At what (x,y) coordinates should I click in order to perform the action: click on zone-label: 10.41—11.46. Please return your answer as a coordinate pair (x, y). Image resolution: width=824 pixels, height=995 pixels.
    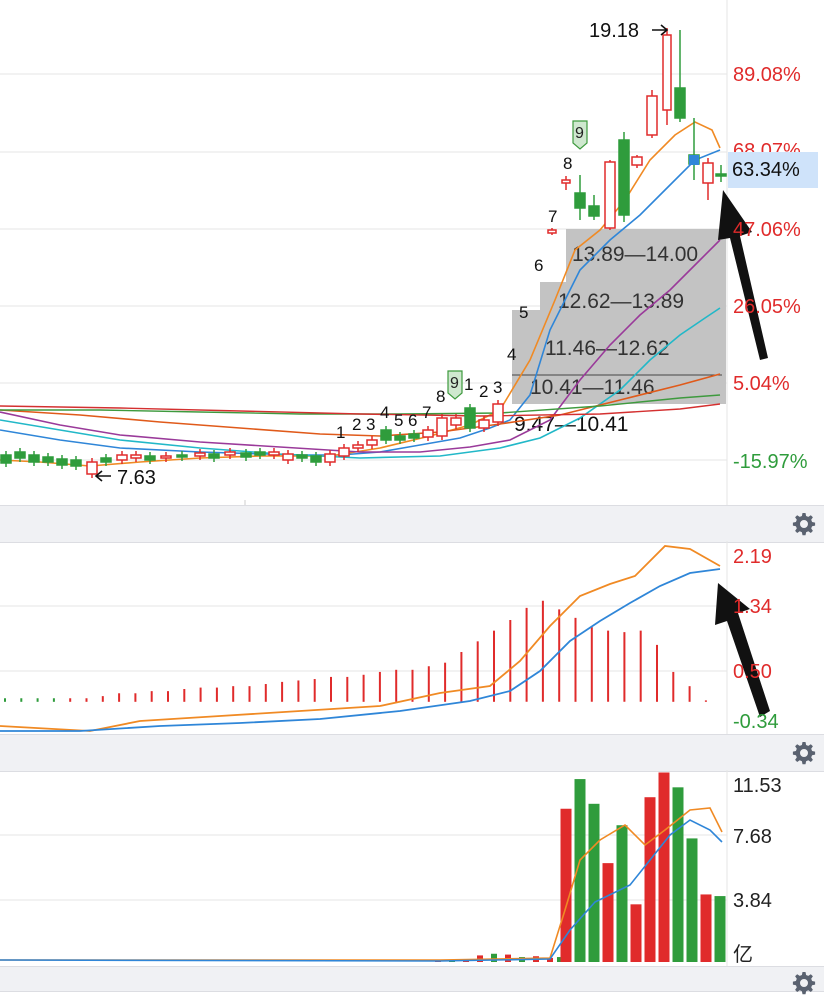
    Looking at the image, I should click on (592, 387).